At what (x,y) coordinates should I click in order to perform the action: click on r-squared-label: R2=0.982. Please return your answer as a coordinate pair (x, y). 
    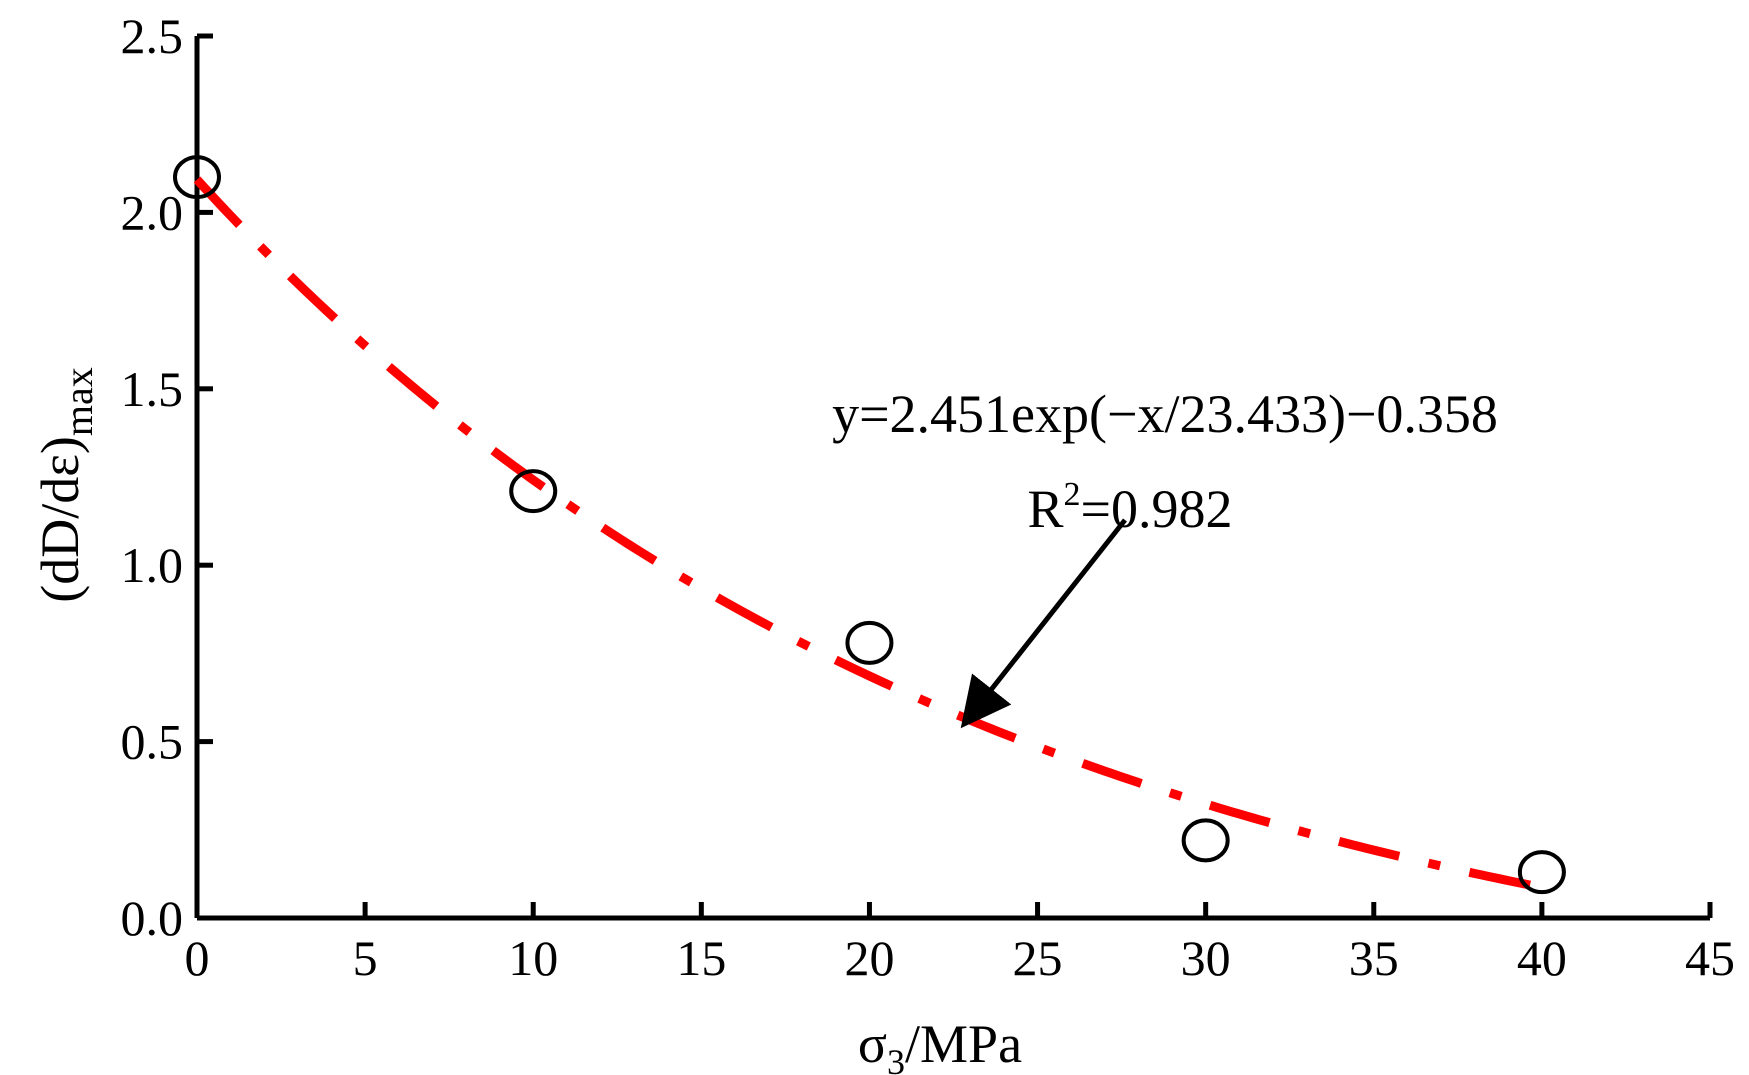
    Looking at the image, I should click on (1130, 507).